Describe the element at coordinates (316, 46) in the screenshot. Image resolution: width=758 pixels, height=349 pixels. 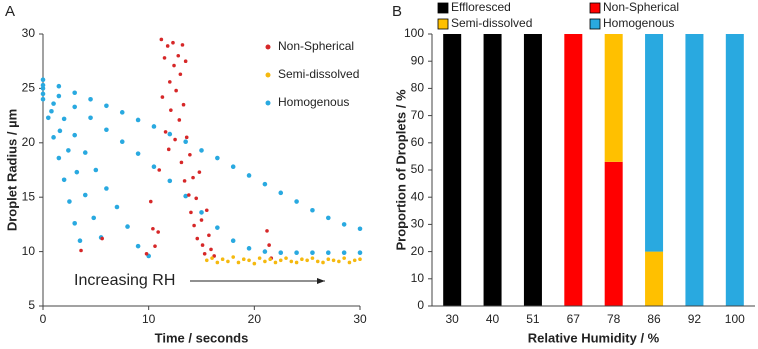
I see `legend-label: Non-Spherical` at that location.